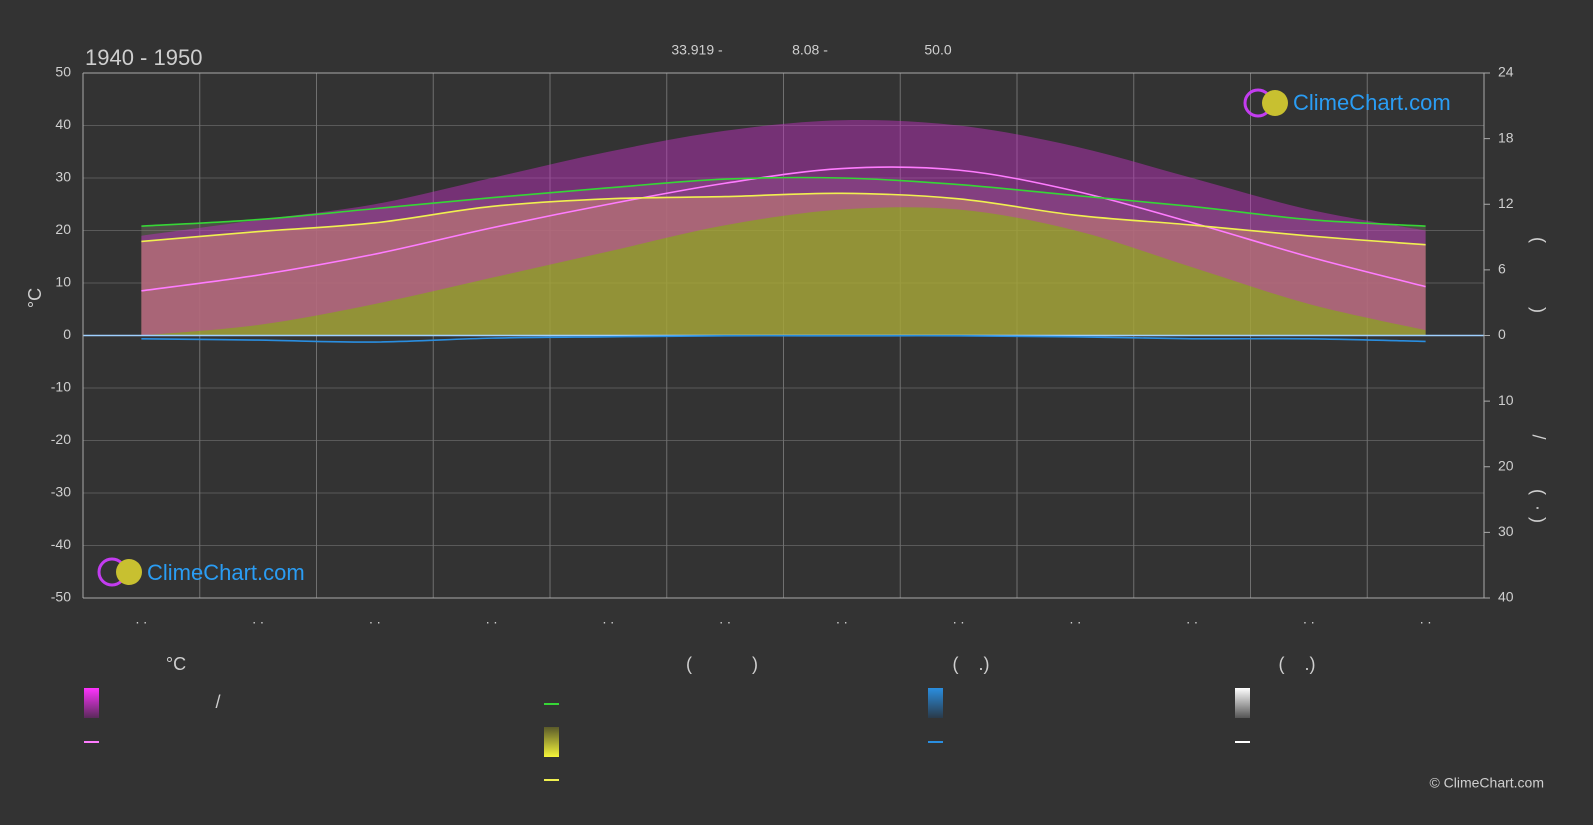 The width and height of the screenshot is (1593, 825). Describe the element at coordinates (1502, 269) in the screenshot. I see `y2-tick-label: 6` at that location.